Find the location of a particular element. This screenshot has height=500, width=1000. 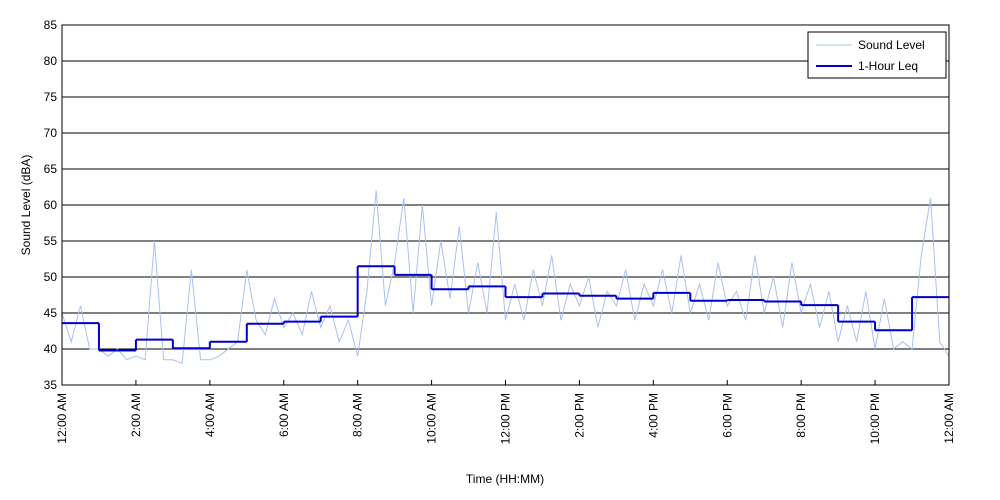

x-tick-label: 6:00 AM is located at coordinates (284, 415).